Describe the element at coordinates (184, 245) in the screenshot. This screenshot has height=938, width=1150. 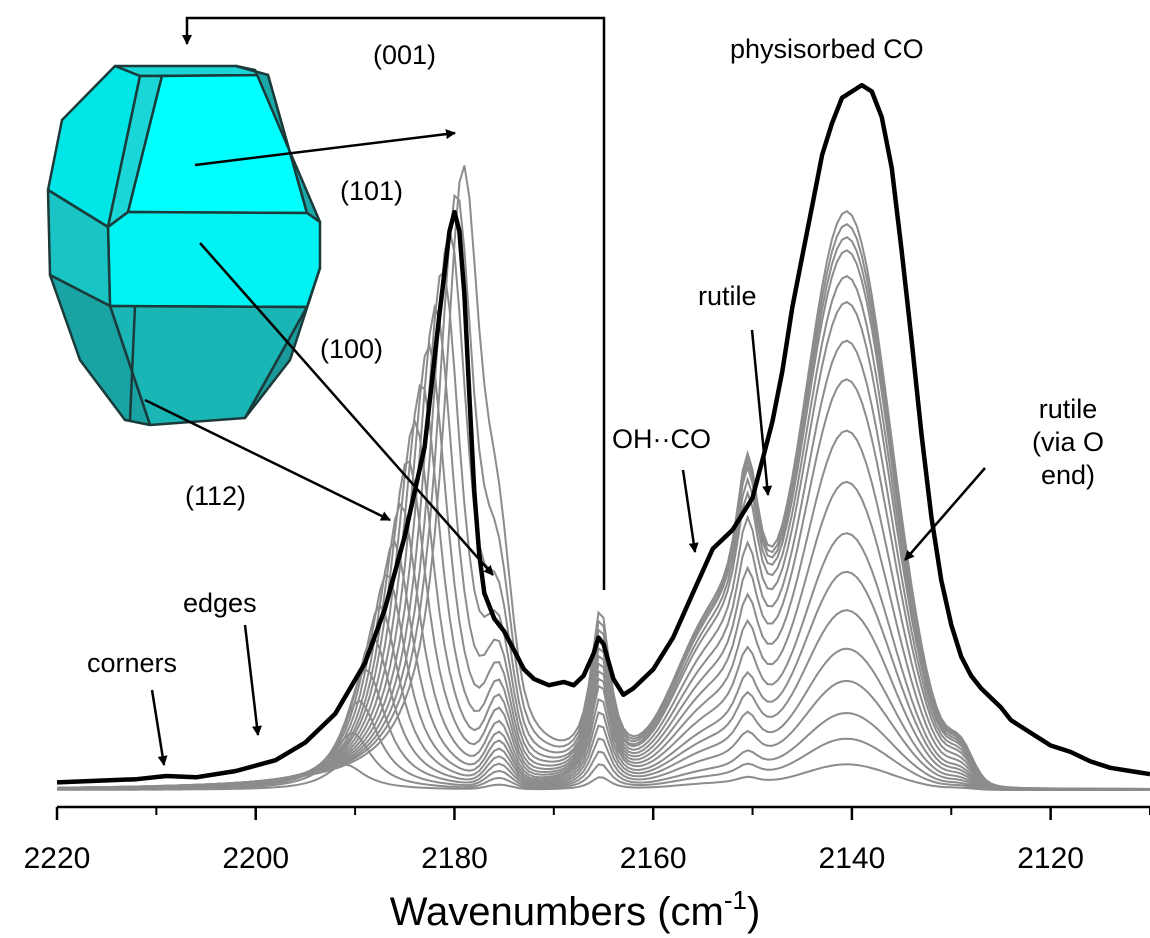
I see `crystal-illustration` at that location.